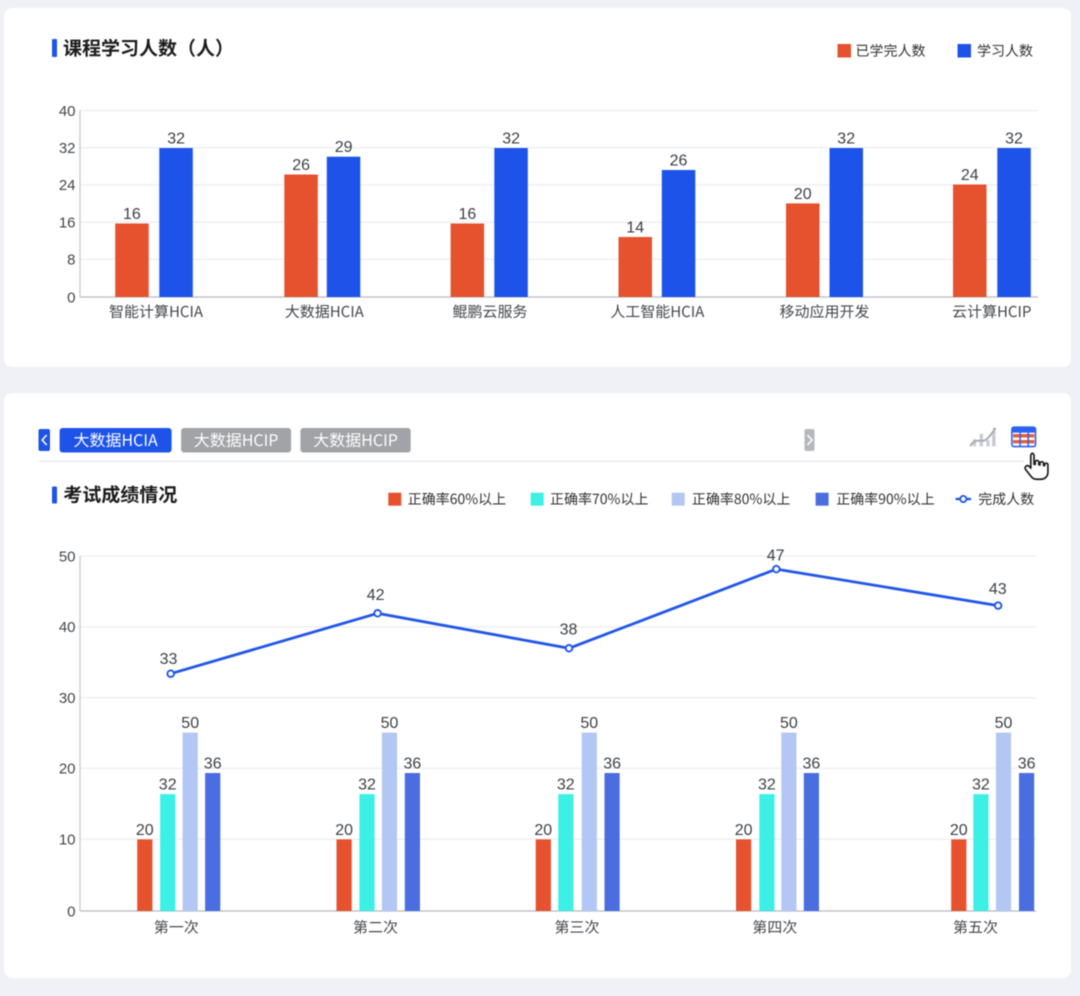 The image size is (1080, 996). I want to click on svg-text: 8, so click(71, 260).